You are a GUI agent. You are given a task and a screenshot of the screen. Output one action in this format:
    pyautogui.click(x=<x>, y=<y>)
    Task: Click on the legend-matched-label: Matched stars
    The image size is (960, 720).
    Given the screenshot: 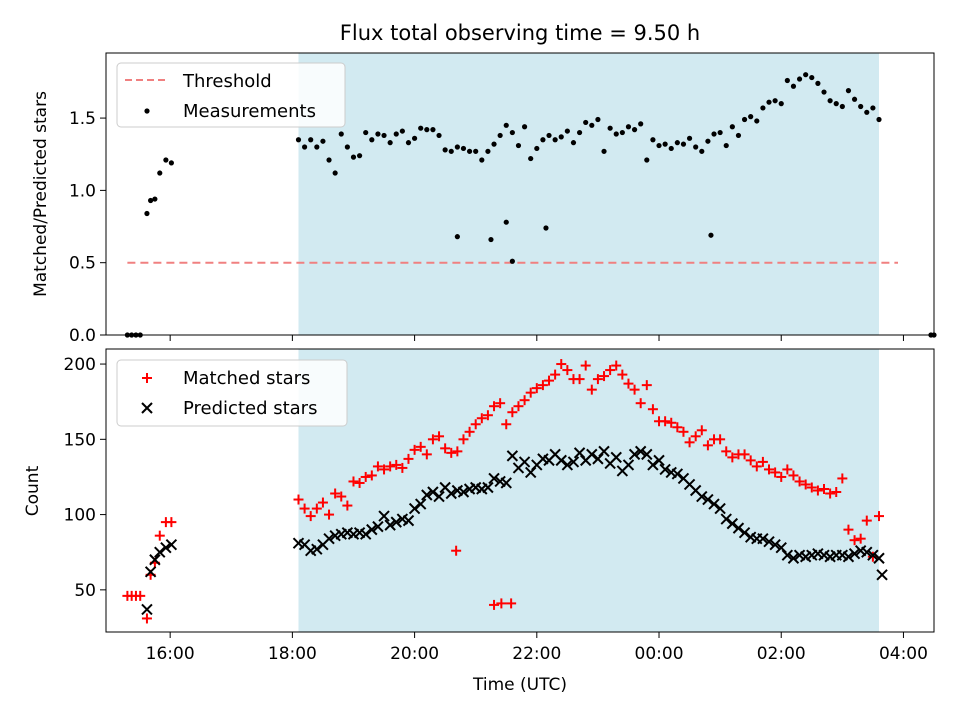 What is the action you would take?
    pyautogui.click(x=246, y=378)
    